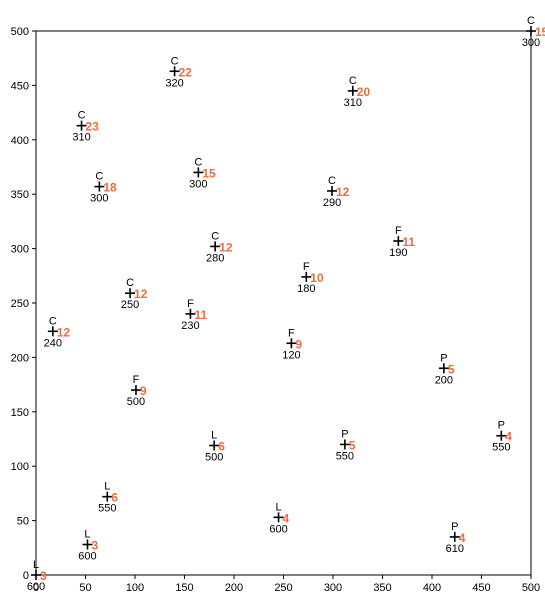 The height and width of the screenshot is (597, 545). Describe the element at coordinates (20, 250) in the screenshot. I see `y-tick-label: 300` at that location.